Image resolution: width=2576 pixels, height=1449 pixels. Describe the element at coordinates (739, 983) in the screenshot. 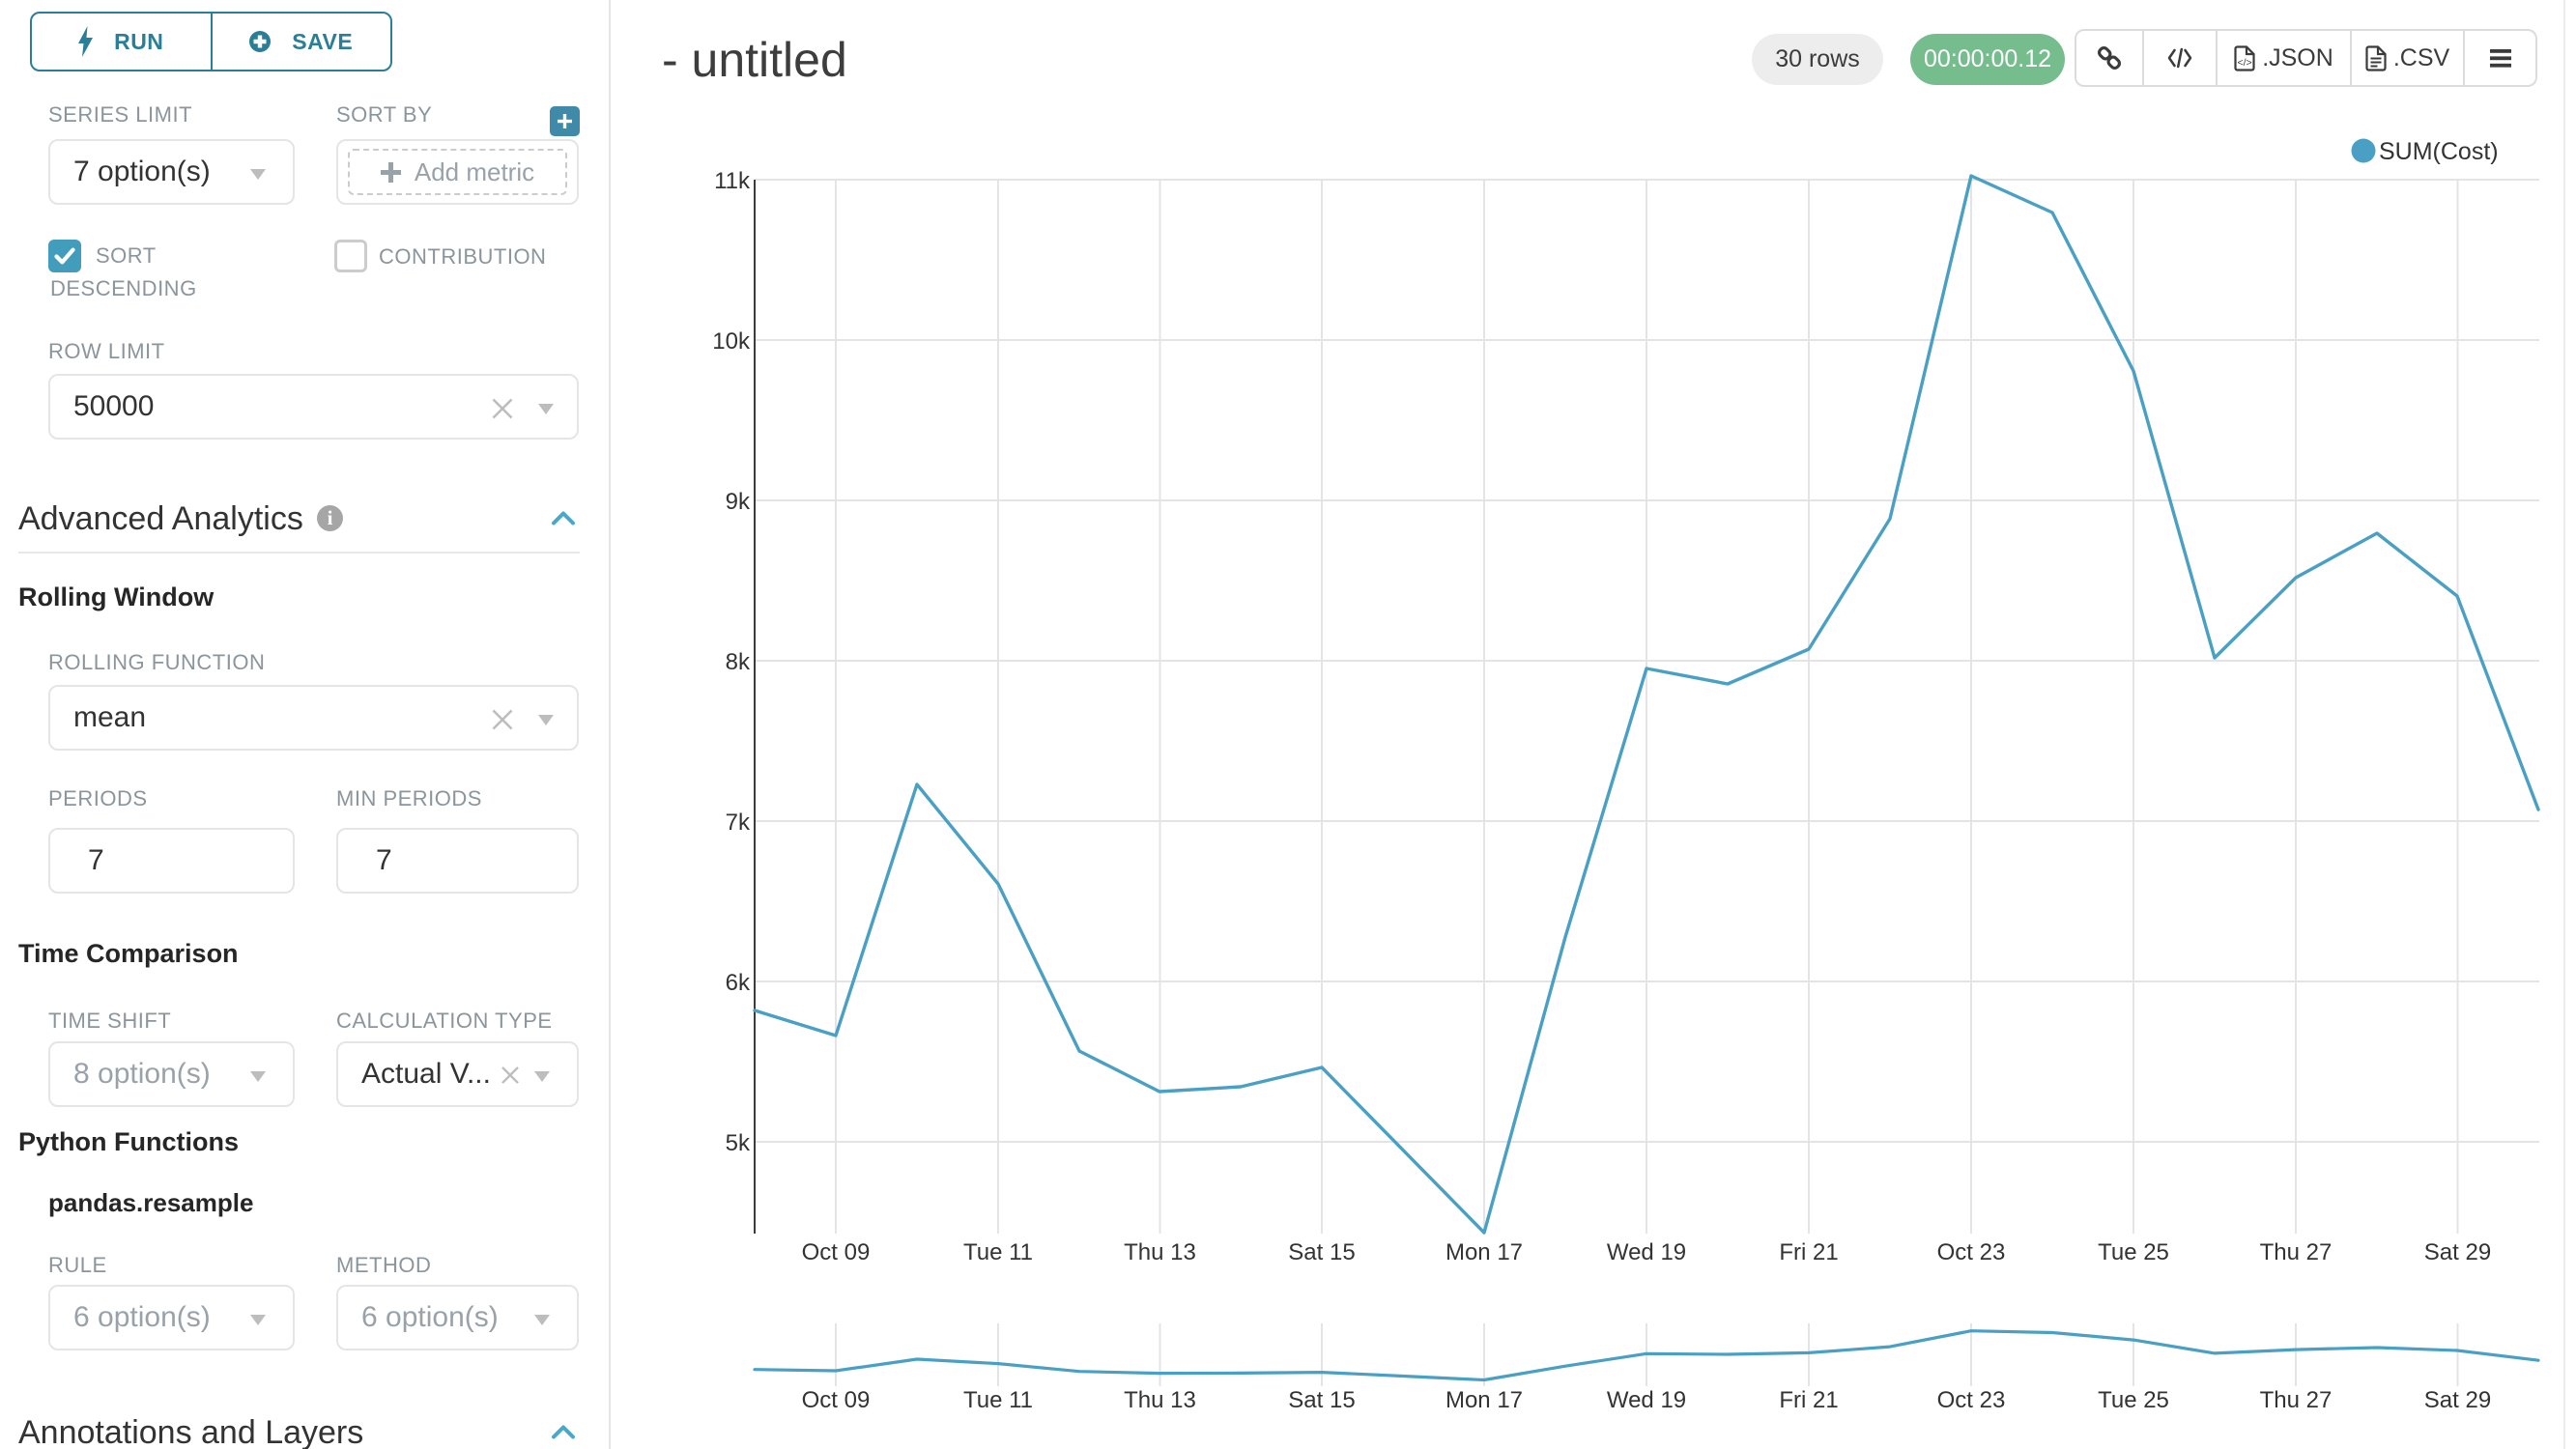

I see `svg-text: 6k` at that location.